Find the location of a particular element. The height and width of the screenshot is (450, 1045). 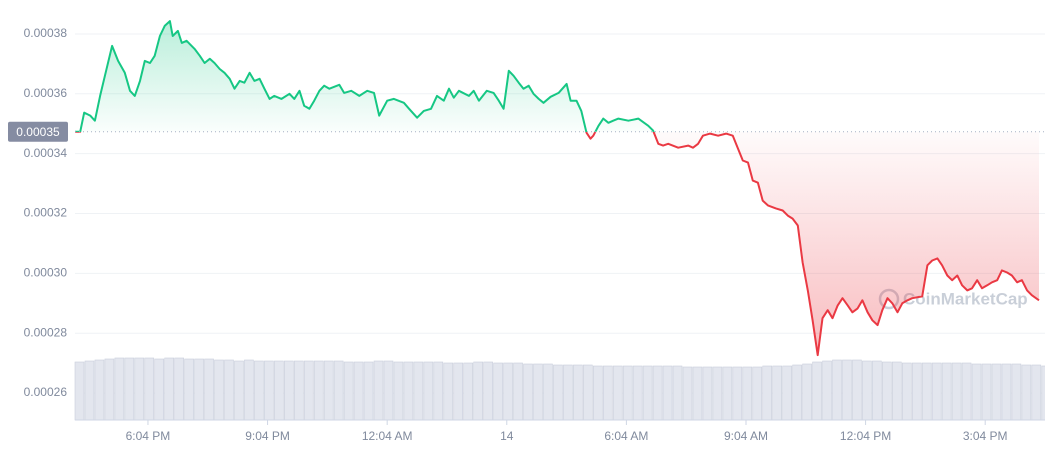

y-tick-label: 0.00032 is located at coordinates (46, 213).